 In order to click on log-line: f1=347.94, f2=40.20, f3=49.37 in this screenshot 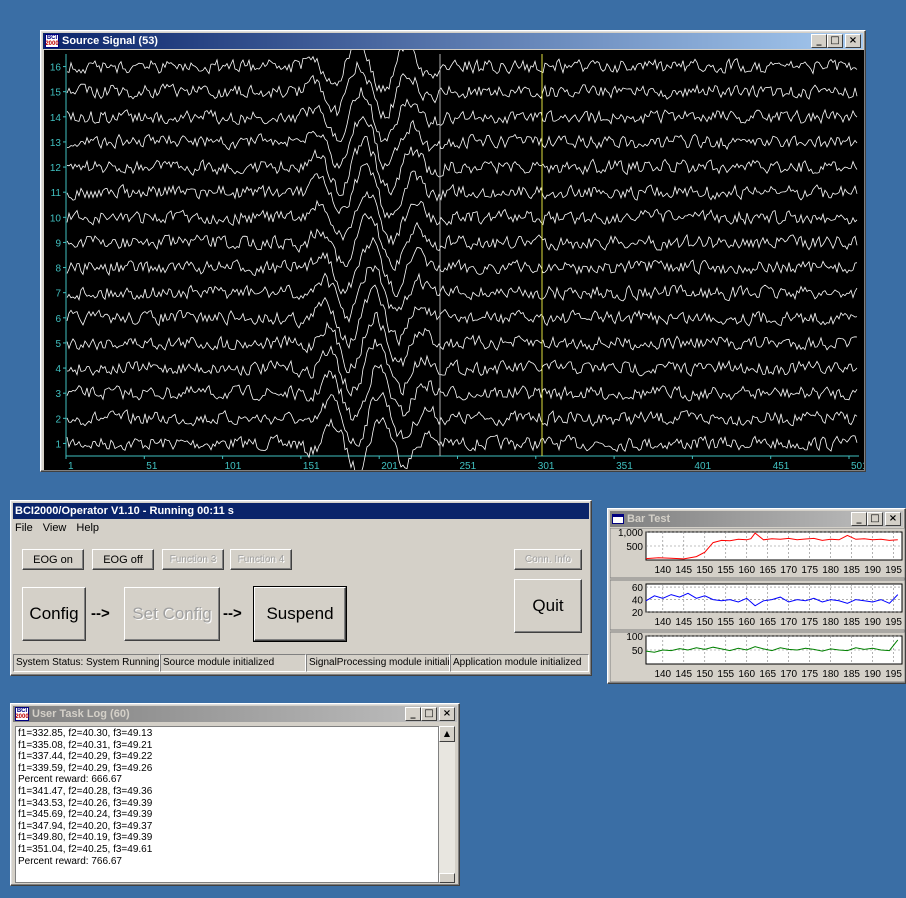, I will do `click(85, 826)`.